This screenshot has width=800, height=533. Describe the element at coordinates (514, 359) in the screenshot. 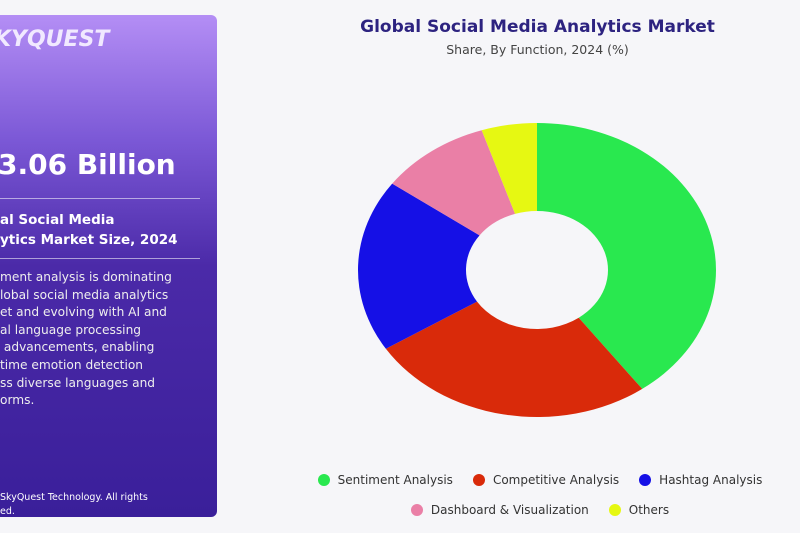

I see `donut-slice-competitive-analysis` at that location.